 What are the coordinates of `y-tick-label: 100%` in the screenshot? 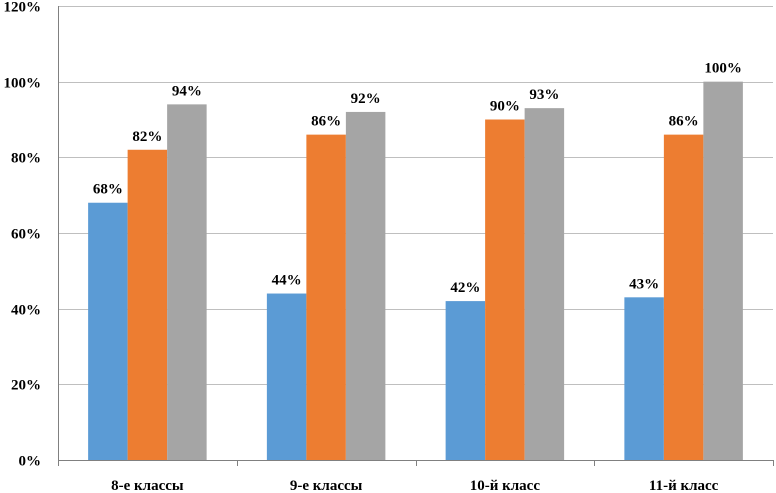 It's located at (23, 84).